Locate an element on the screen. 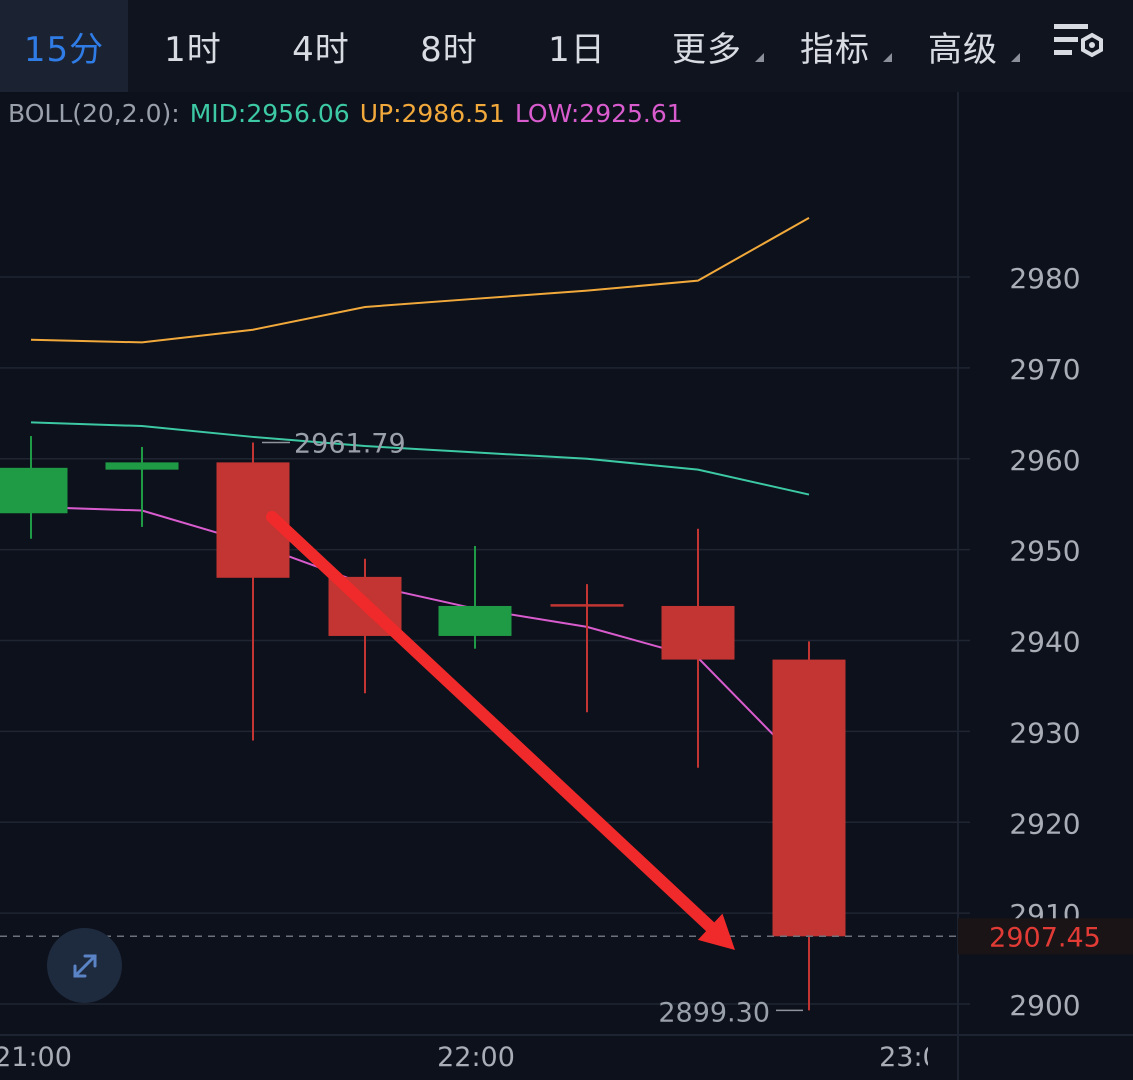 This screenshot has height=1080, width=1133. expand-button is located at coordinates (84, 965).